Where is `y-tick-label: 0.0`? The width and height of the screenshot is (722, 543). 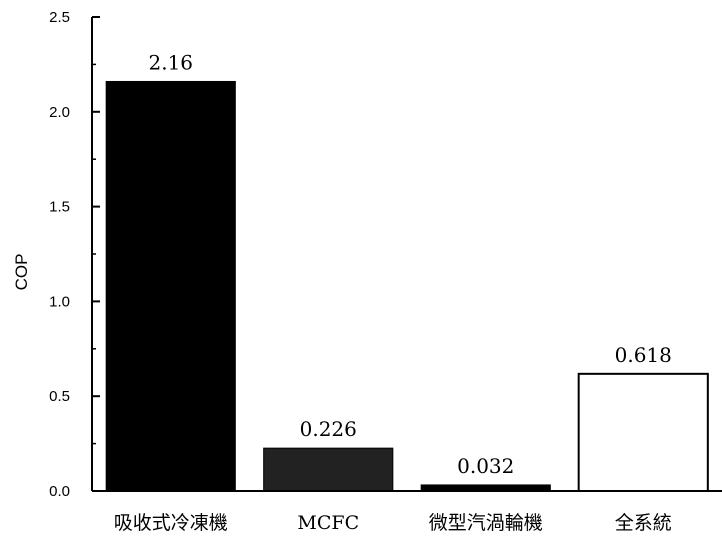 y-tick-label: 0.0 is located at coordinates (59, 491).